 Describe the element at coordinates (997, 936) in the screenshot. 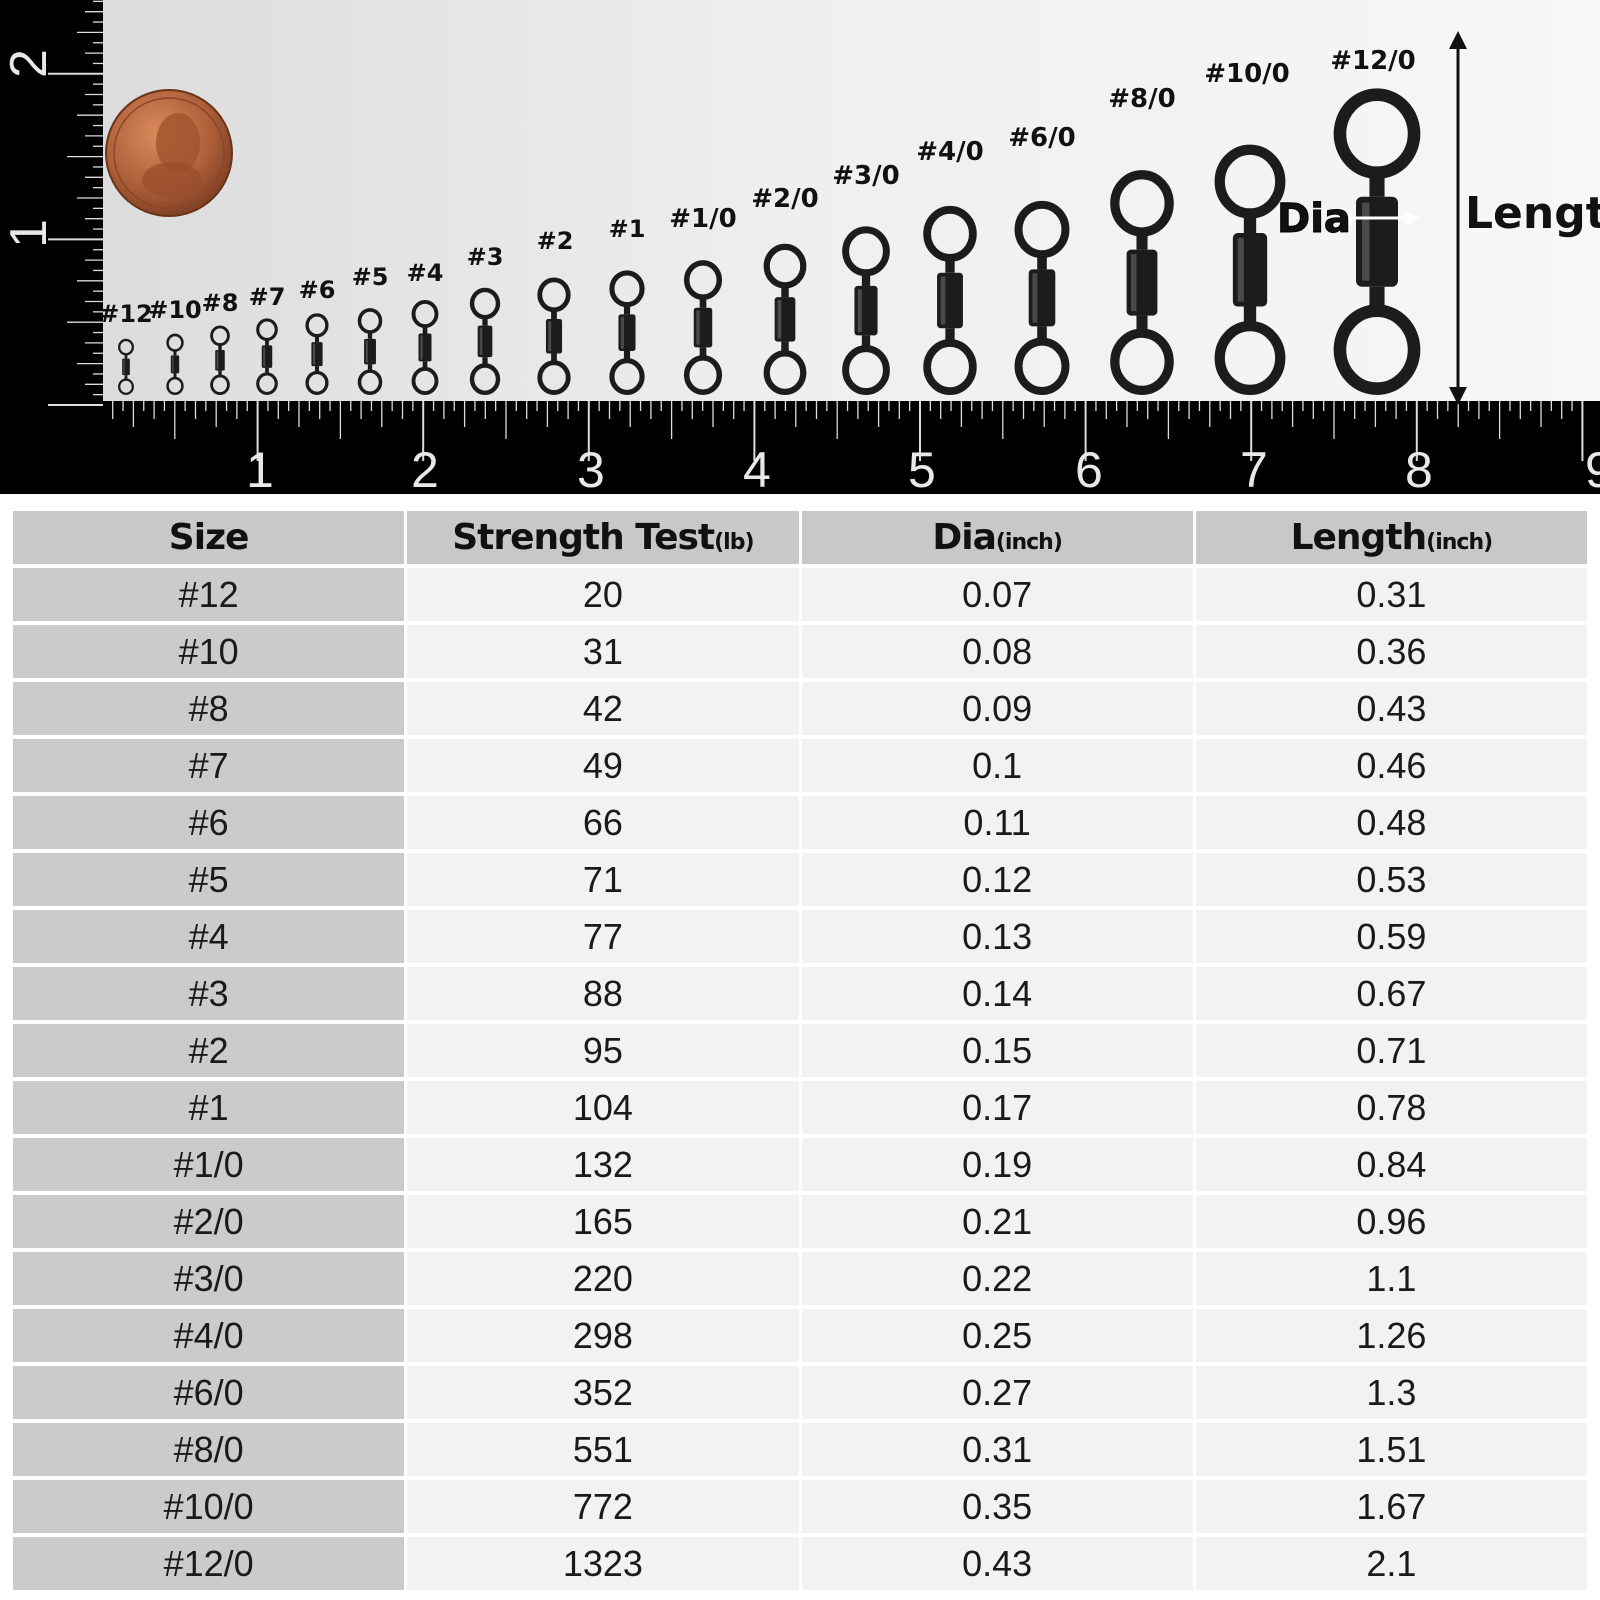

I see `dia-cell: 0.13` at that location.